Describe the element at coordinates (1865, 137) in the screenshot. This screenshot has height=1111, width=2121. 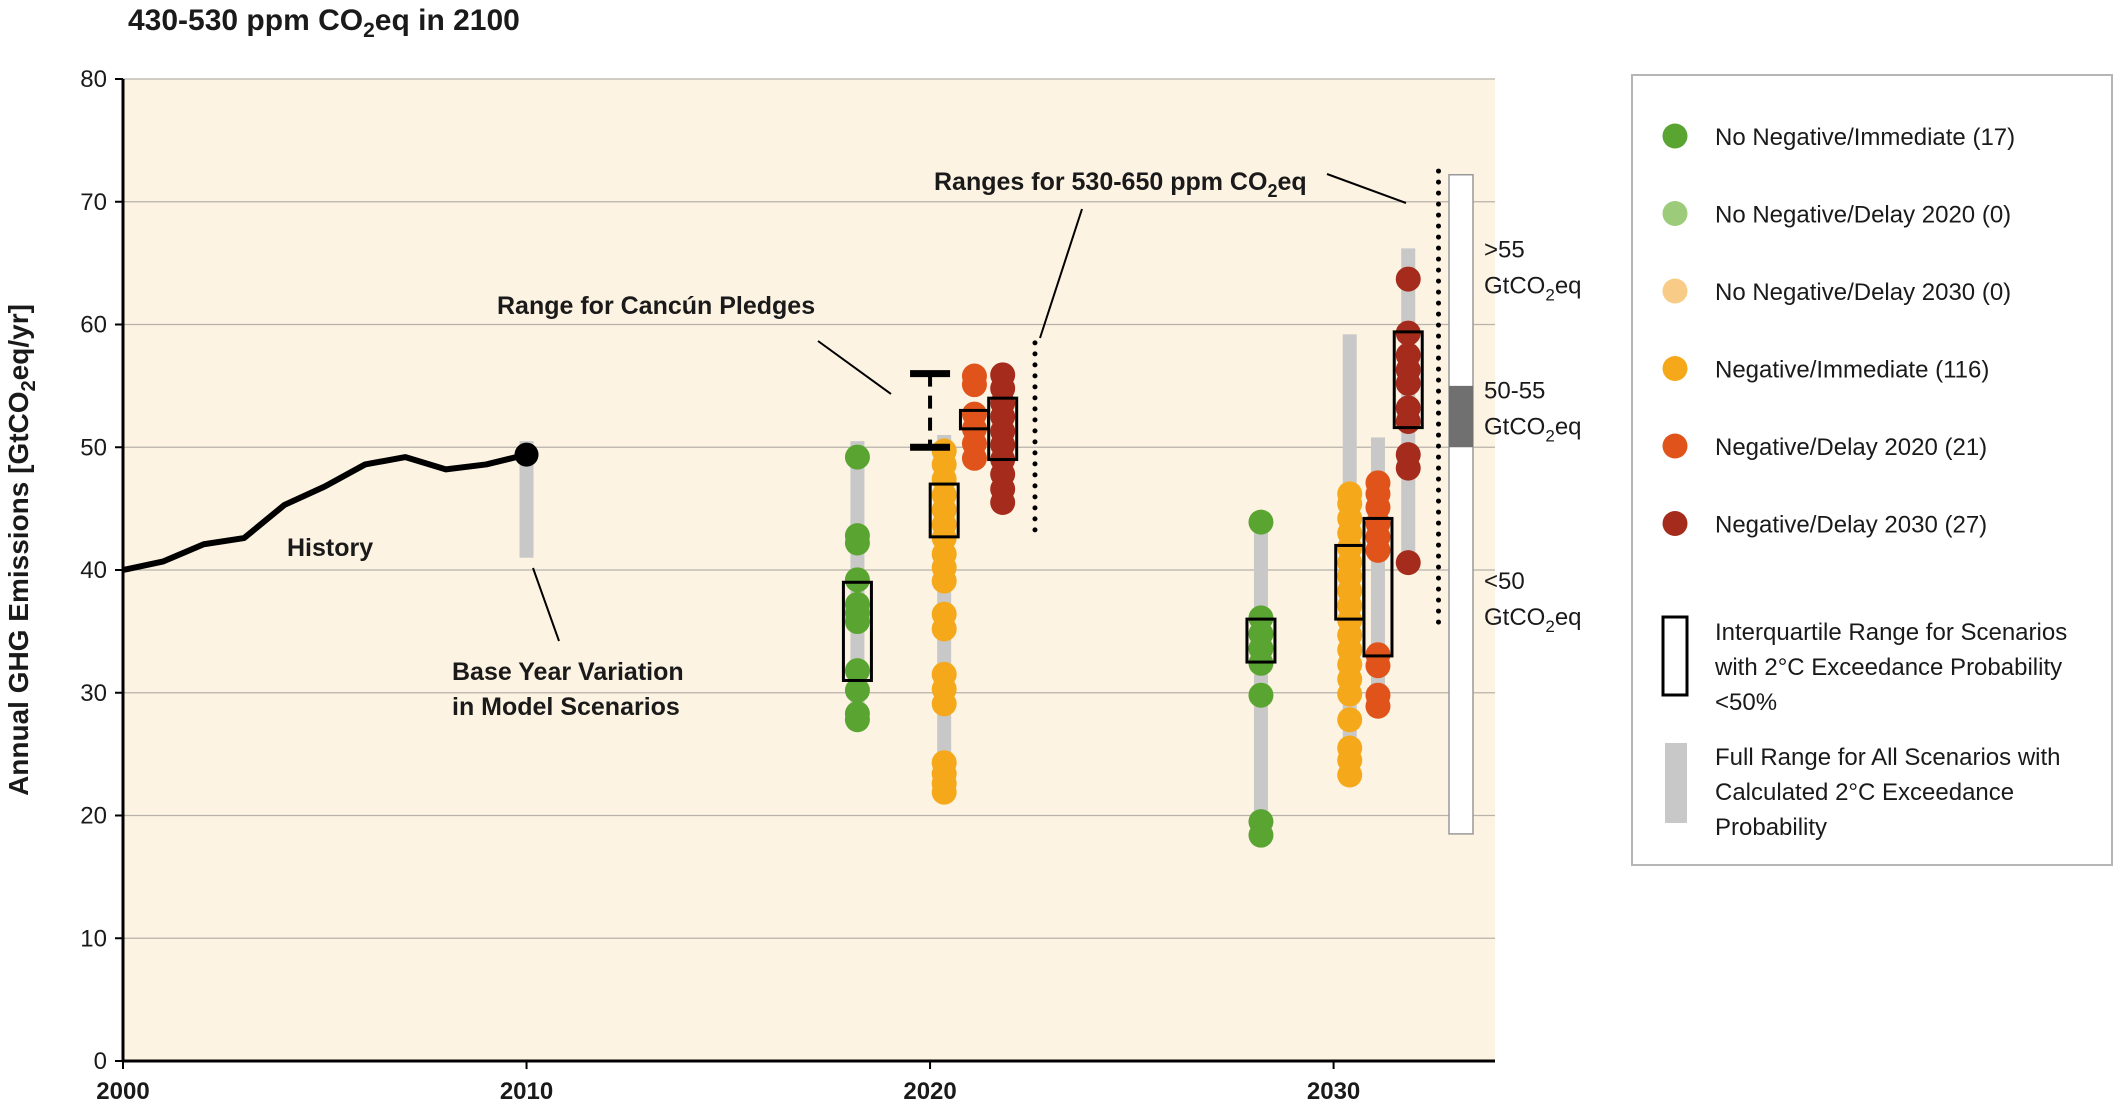
I see `legend-item-label: No Negative/Immediate (17)` at that location.